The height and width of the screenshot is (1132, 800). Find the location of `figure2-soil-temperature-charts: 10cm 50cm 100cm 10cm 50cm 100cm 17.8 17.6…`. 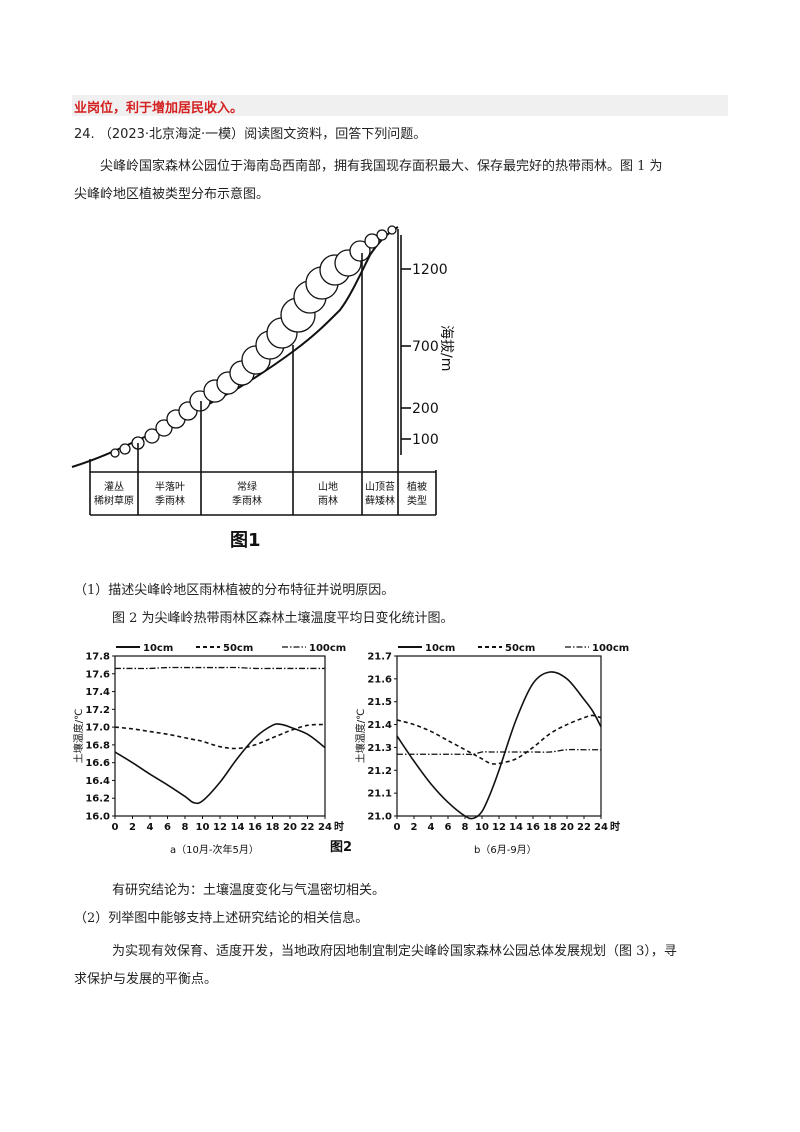

figure2-soil-temperature-charts: 10cm 50cm 100cm 10cm 50cm 100cm 17.8 17.6… is located at coordinates (350, 749).